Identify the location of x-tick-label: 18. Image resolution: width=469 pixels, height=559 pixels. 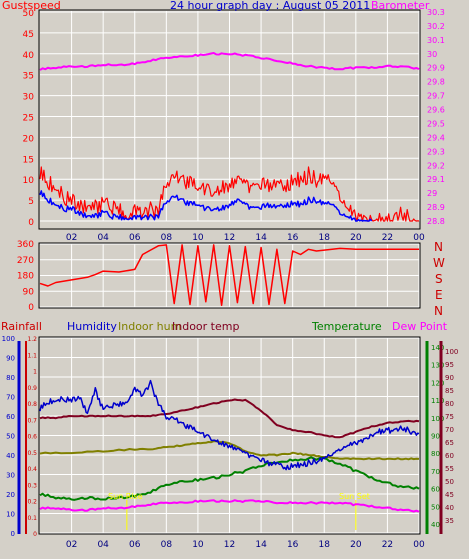
(325, 238).